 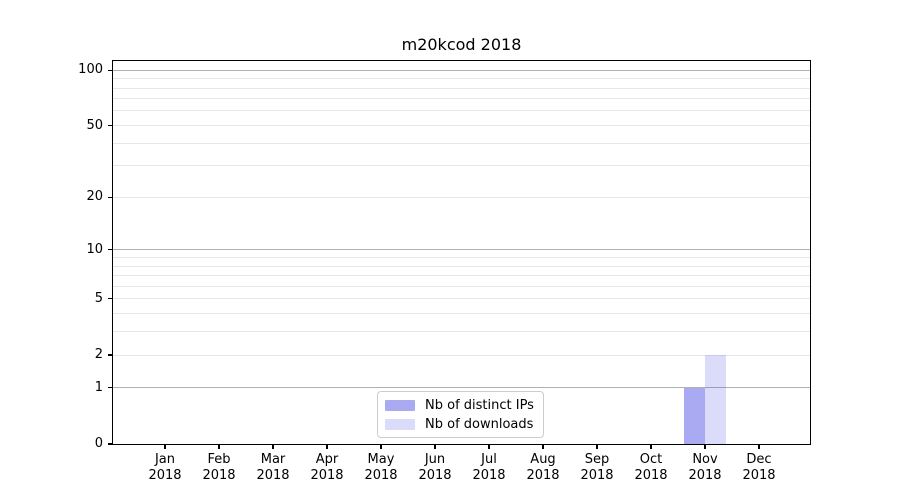 What do you see at coordinates (759, 467) in the screenshot?
I see `x-tick-label-dec: Dec 2018` at bounding box center [759, 467].